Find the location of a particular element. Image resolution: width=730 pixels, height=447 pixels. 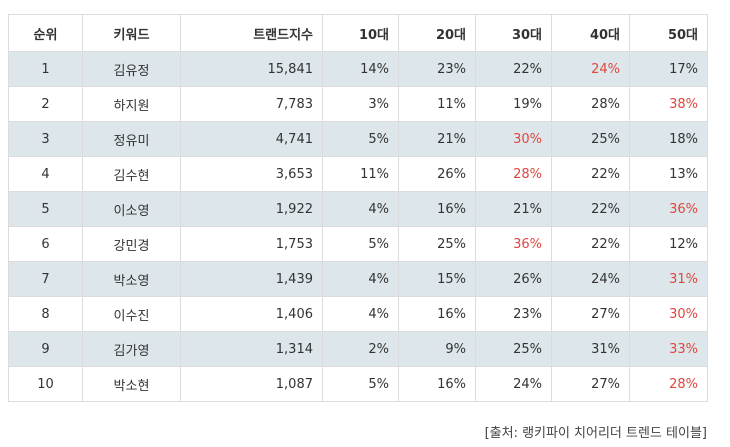

age-20s-cell: 11% is located at coordinates (437, 104).